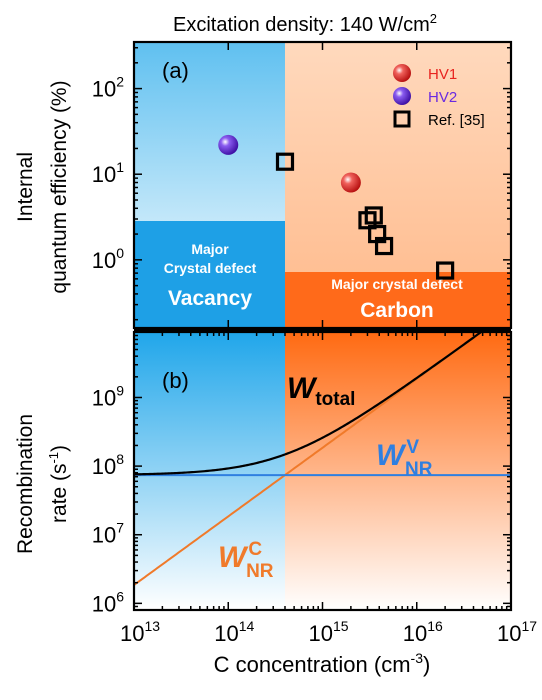  What do you see at coordinates (402, 73) in the screenshot?
I see `legend-hv1-marker` at bounding box center [402, 73].